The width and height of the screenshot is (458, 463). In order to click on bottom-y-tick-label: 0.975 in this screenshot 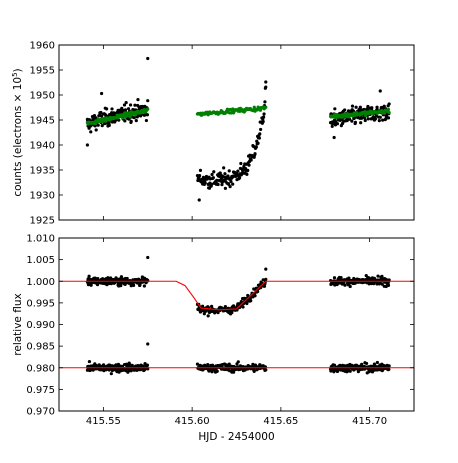, I will do `click(40, 390)`.